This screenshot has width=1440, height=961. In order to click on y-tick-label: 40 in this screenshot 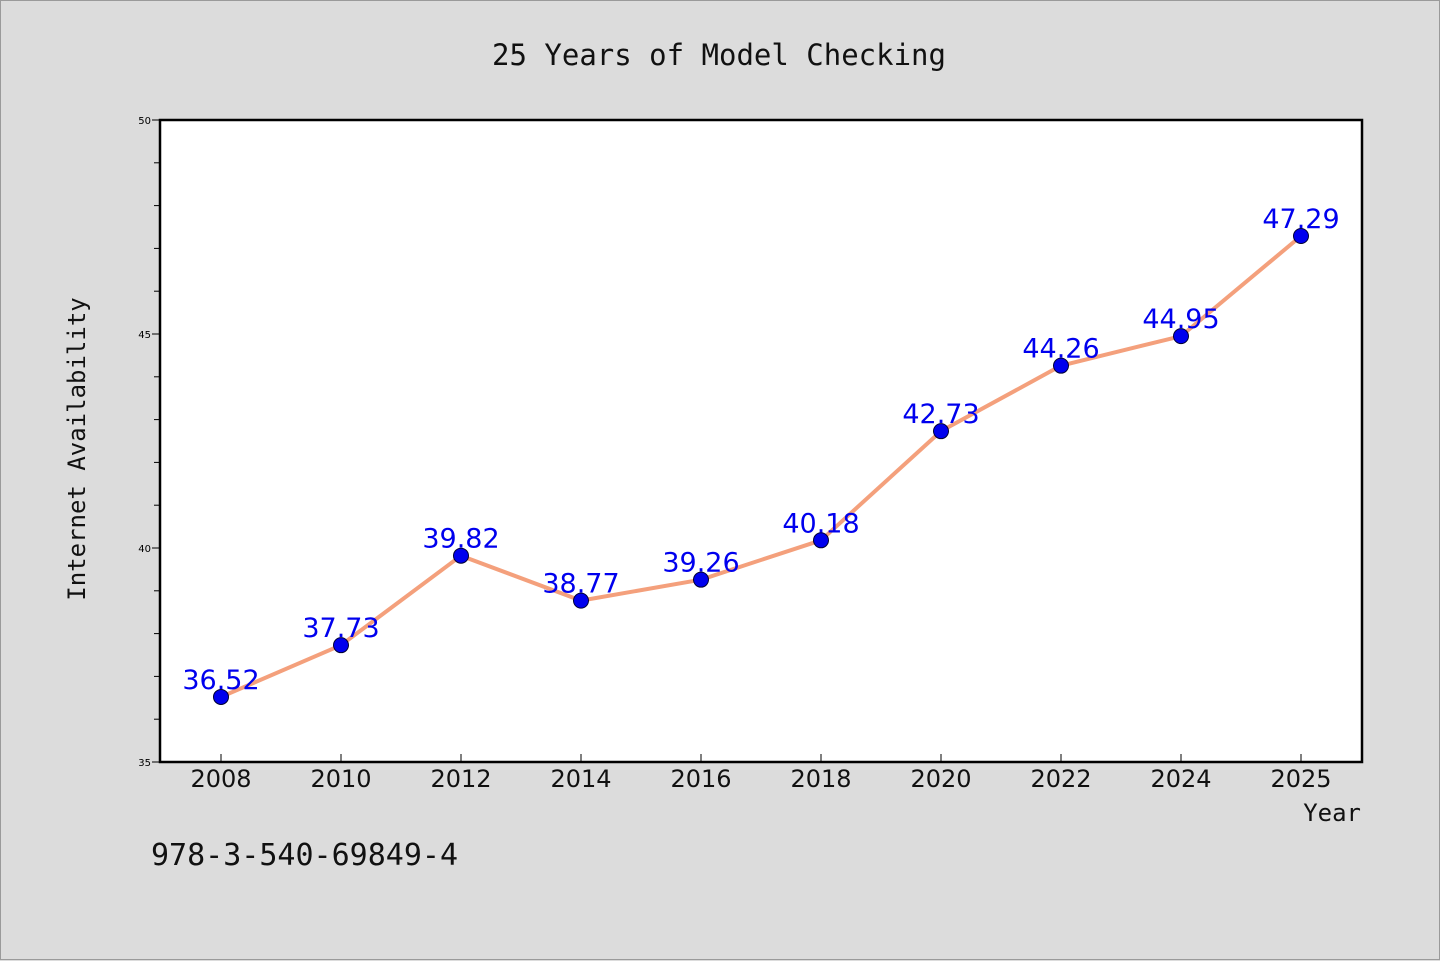, I will do `click(144, 549)`.